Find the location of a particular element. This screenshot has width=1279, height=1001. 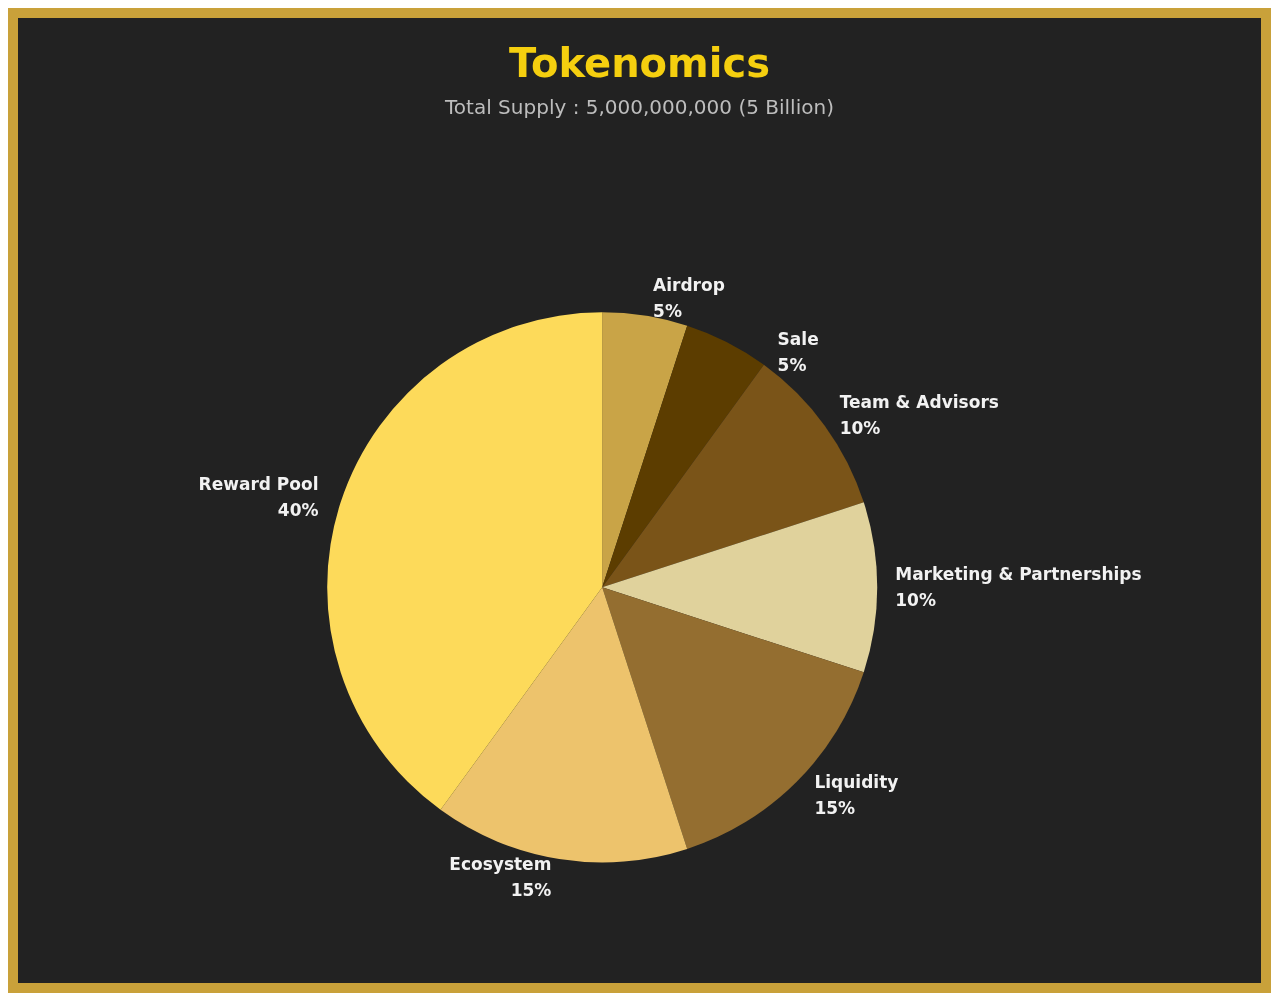

data-label: 40% is located at coordinates (298, 509).